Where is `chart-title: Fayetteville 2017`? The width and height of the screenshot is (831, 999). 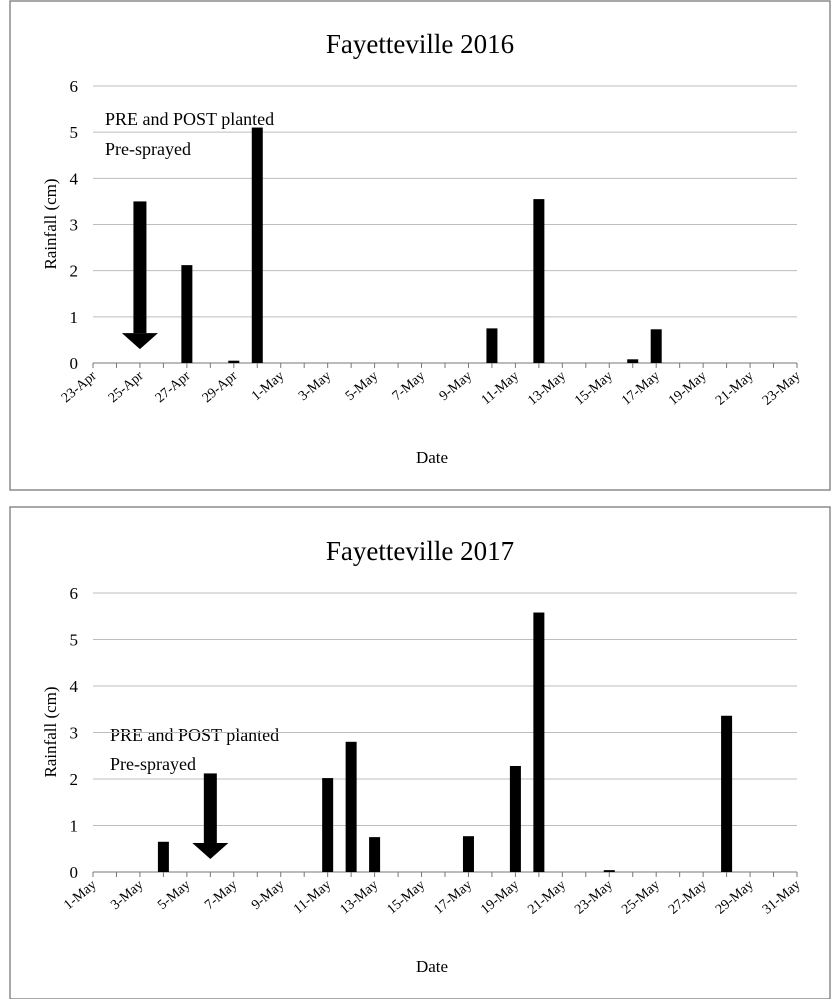
chart-title: Fayetteville 2017 is located at coordinates (420, 551).